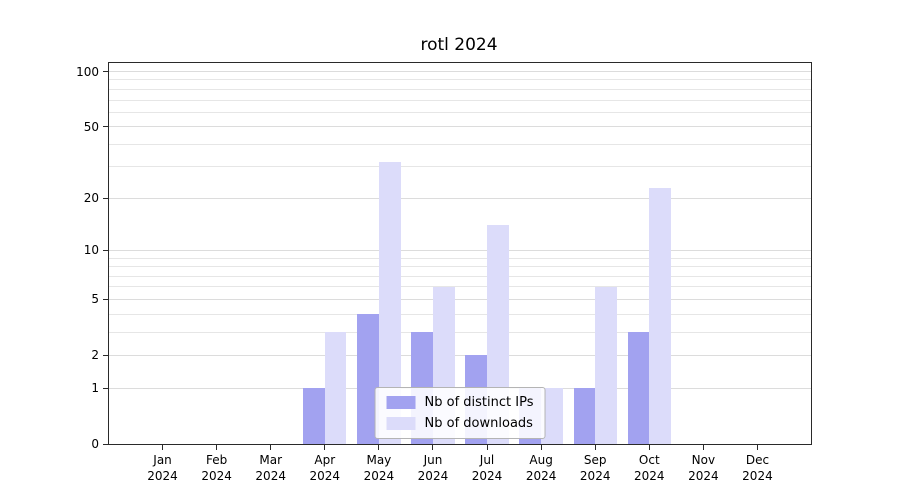 This screenshot has height=500, width=900. Describe the element at coordinates (478, 423) in the screenshot. I see `legend-label-downloads: Nb of downloads` at that location.